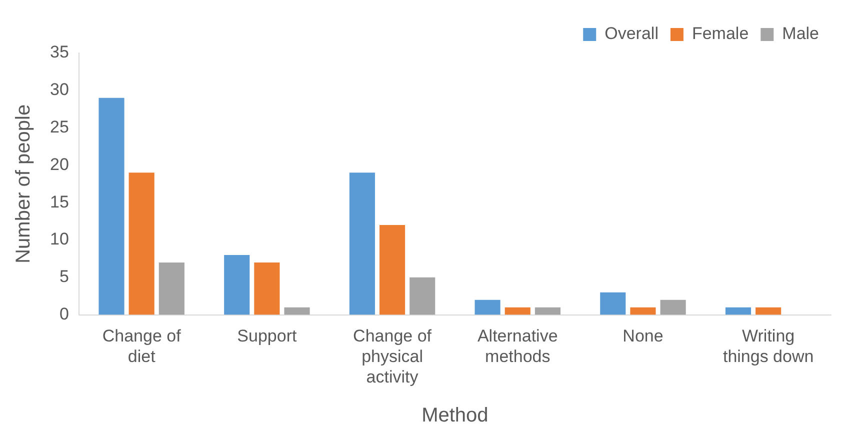  Describe the element at coordinates (643, 336) in the screenshot. I see `x-tick-label: None` at that location.